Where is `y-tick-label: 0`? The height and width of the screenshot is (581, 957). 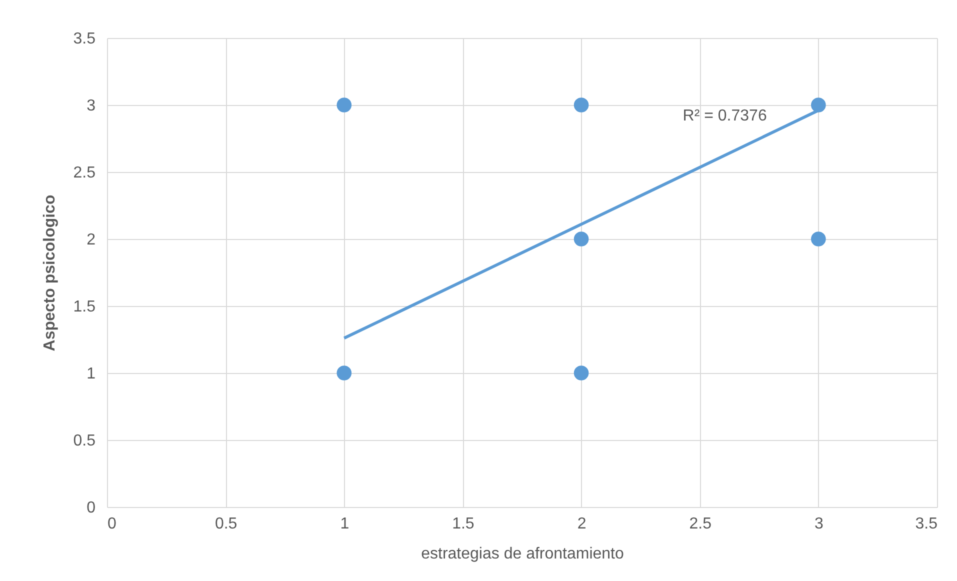
y-tick-label: 0 is located at coordinates (91, 508).